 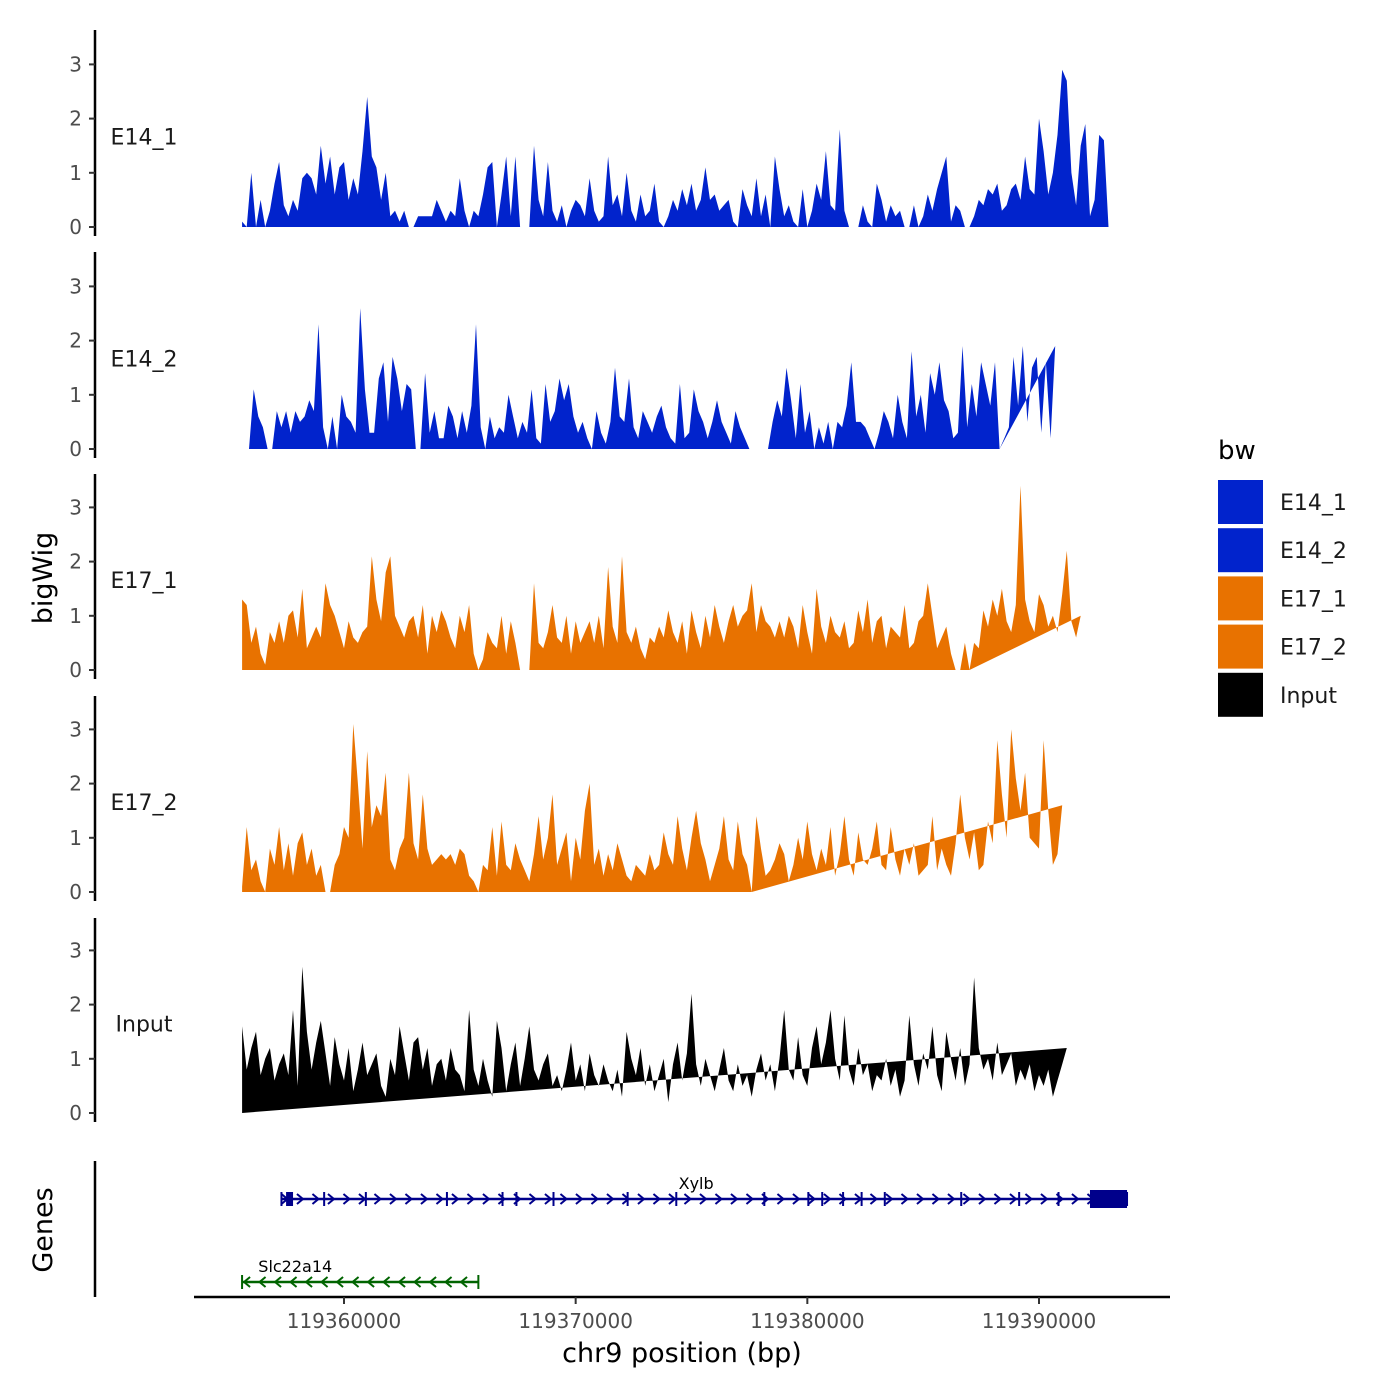 I want to click on gene-xylb: Xylb, so click(x=704, y=1191).